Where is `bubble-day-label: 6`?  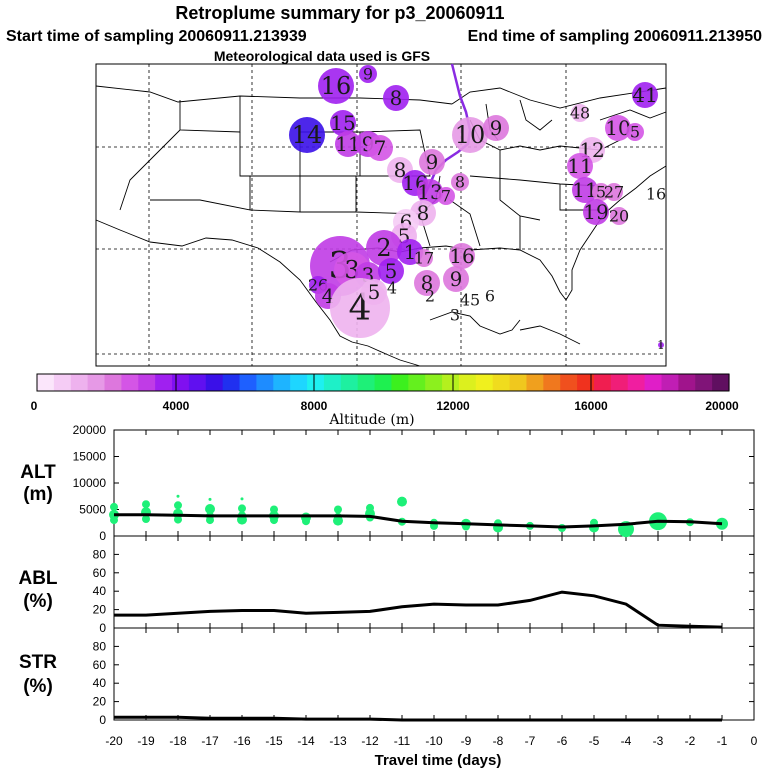
bubble-day-label: 6 is located at coordinates (490, 295).